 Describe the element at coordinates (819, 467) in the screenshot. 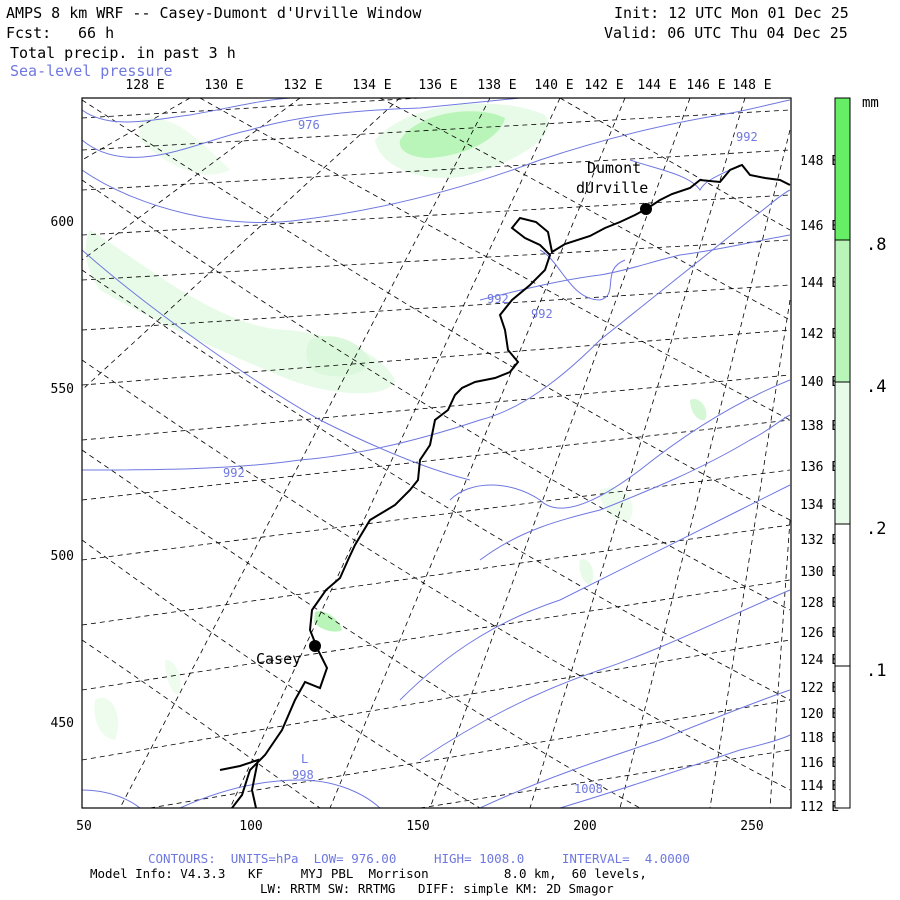

I see `right-label-label: 136 E` at that location.